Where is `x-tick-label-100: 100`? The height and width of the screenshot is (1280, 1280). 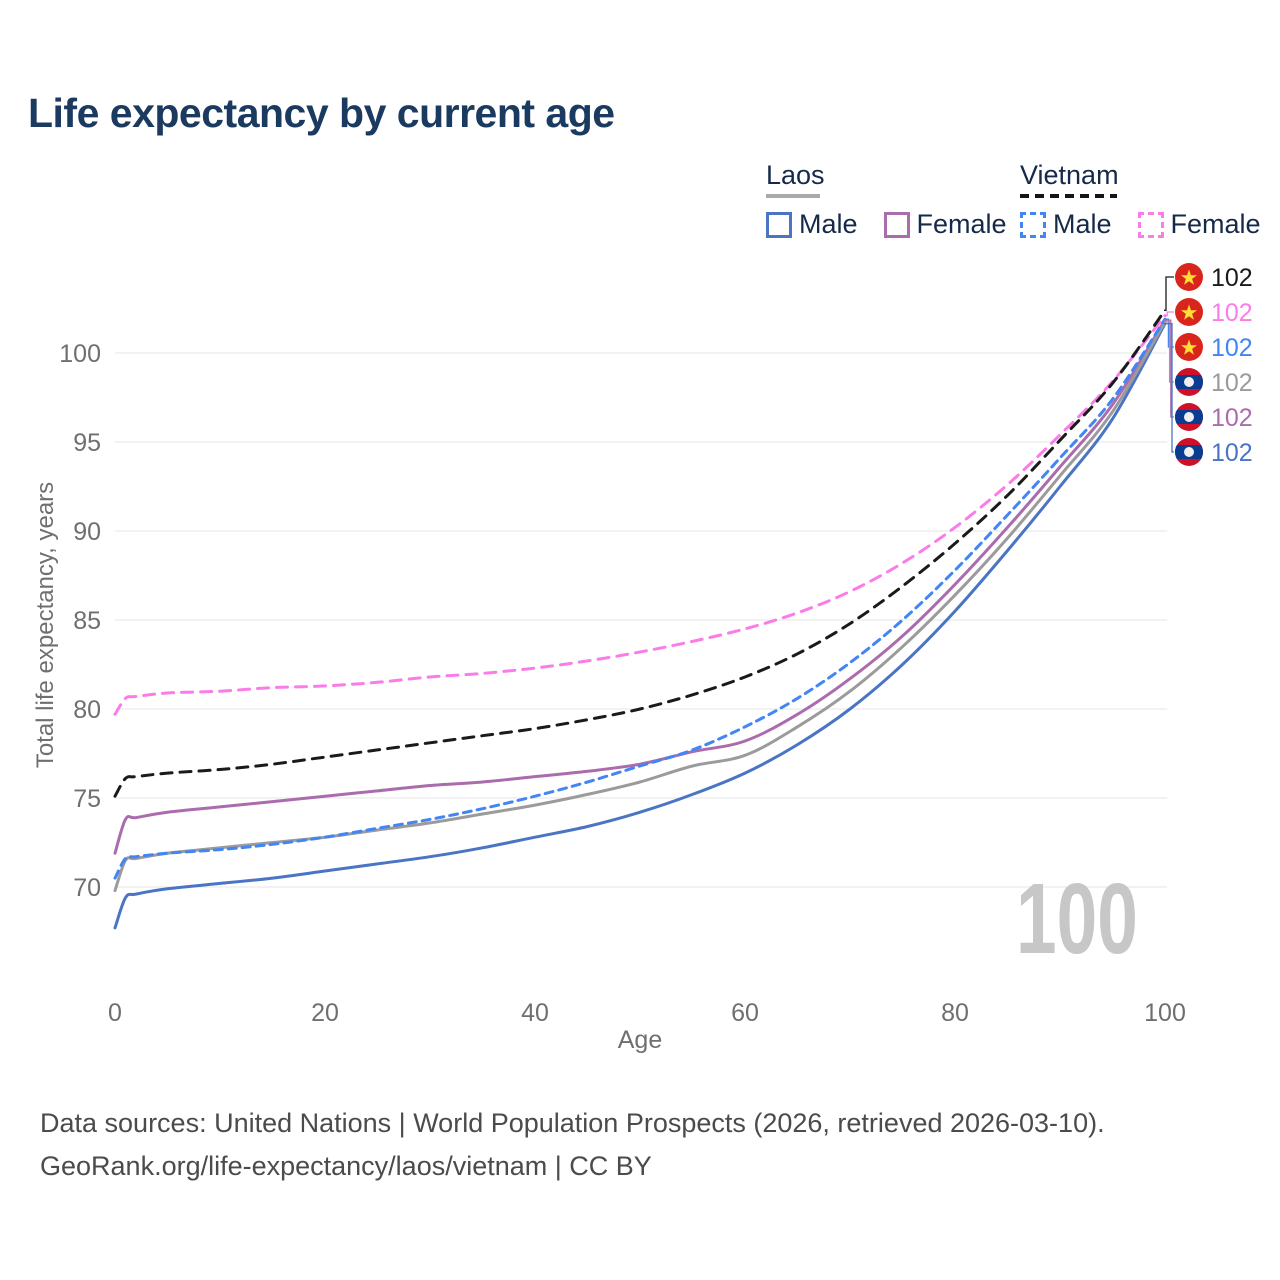
x-tick-label-100: 100 is located at coordinates (1165, 1013).